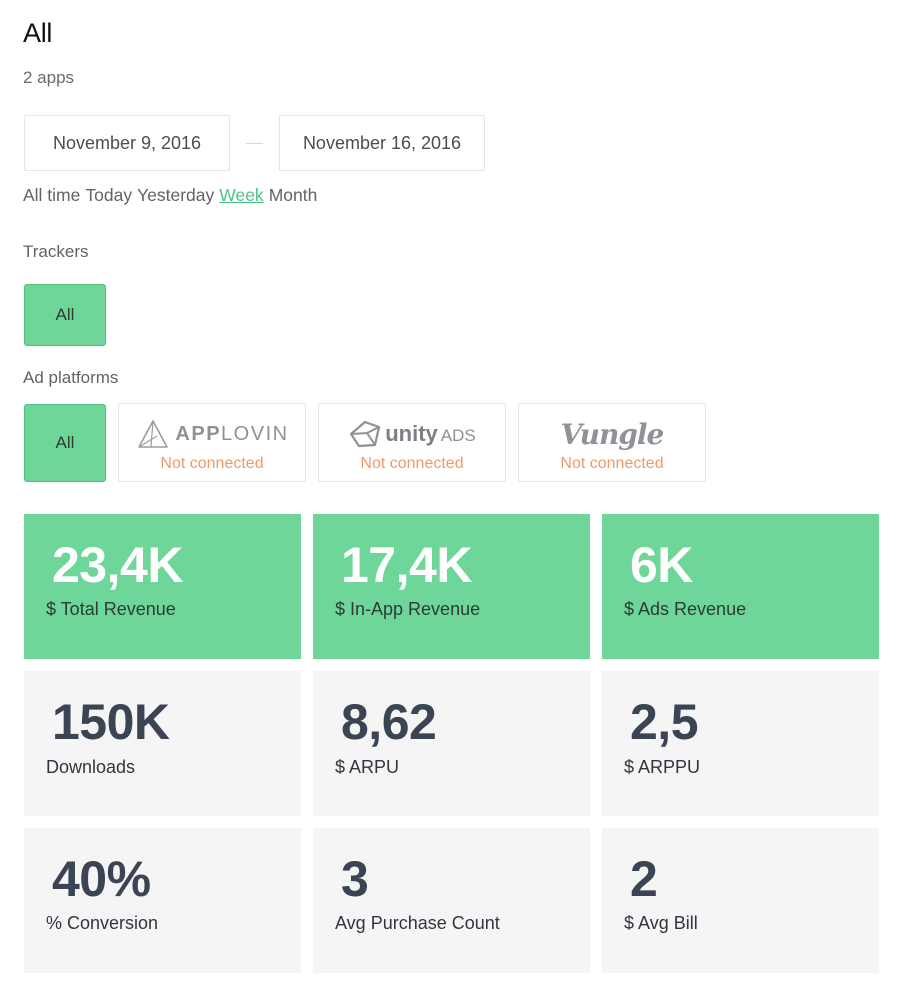 This screenshot has width=924, height=1008. What do you see at coordinates (451, 743) in the screenshot?
I see `metric-arpu: 8,62 $ ARPU` at bounding box center [451, 743].